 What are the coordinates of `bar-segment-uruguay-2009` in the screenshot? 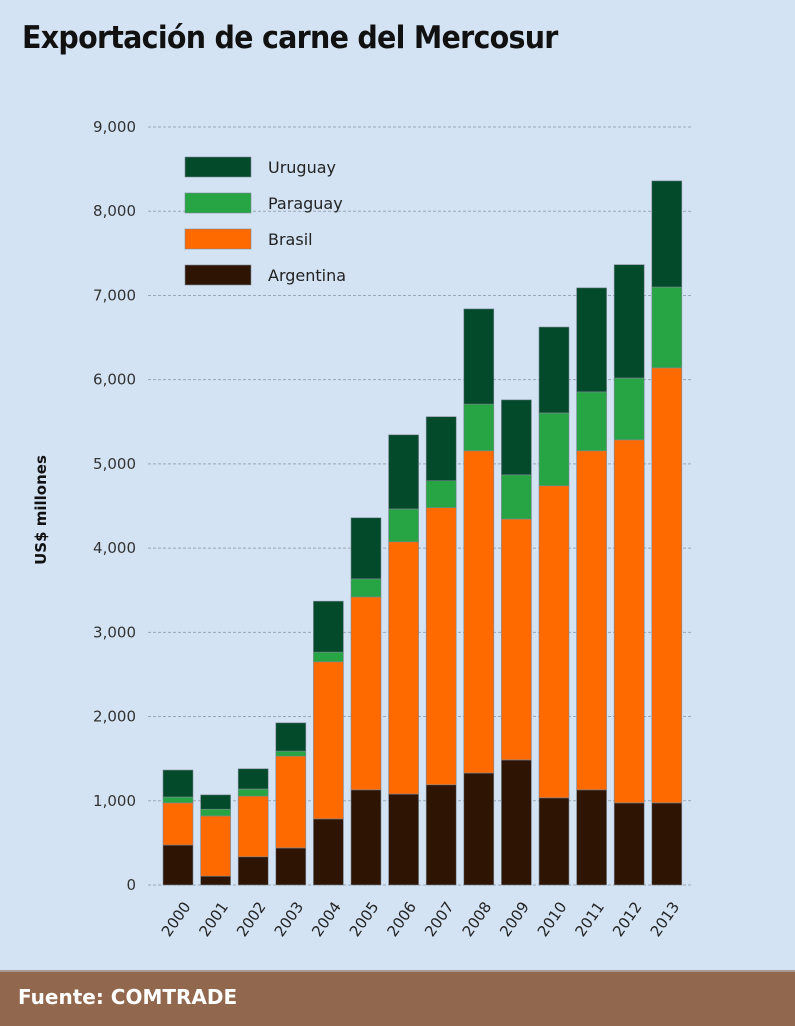 It's located at (516, 437).